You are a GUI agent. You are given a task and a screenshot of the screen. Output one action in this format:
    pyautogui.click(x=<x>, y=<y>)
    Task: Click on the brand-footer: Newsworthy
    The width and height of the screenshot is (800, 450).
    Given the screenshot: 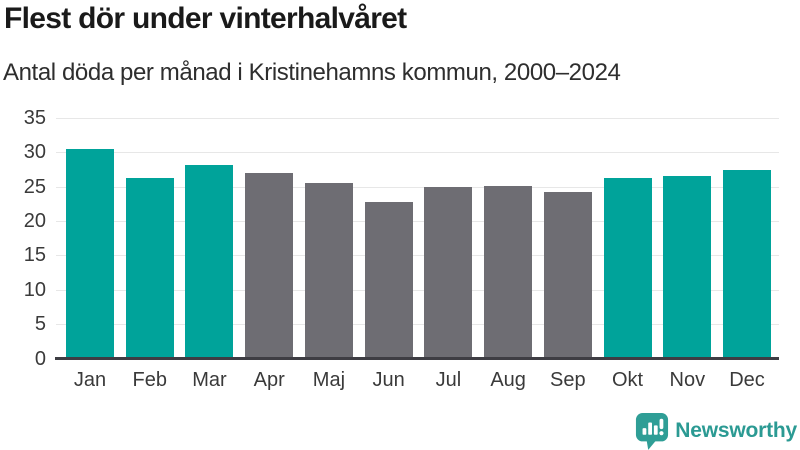 What is the action you would take?
    pyautogui.click(x=716, y=431)
    